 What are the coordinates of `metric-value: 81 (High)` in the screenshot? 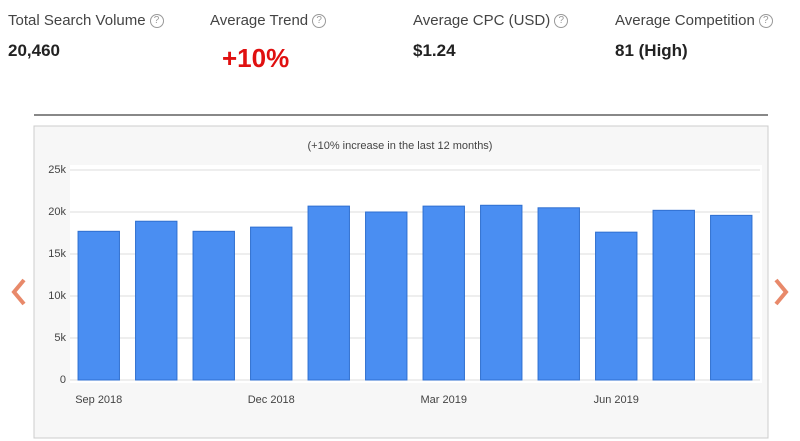 It's located at (651, 50).